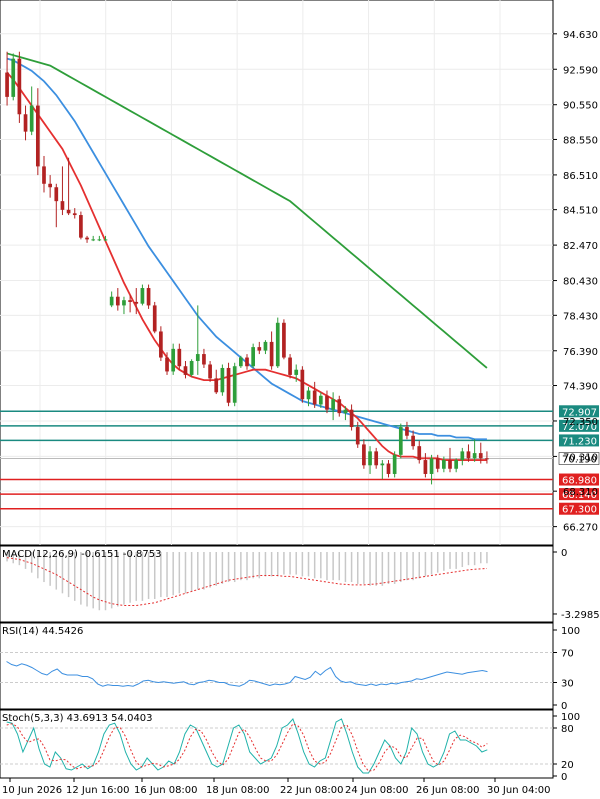 This screenshot has width=600, height=799. I want to click on macd-panel: 0 -3.2985 MACD(12,26,9) -0.6151 -0.8753, so click(300, 584).